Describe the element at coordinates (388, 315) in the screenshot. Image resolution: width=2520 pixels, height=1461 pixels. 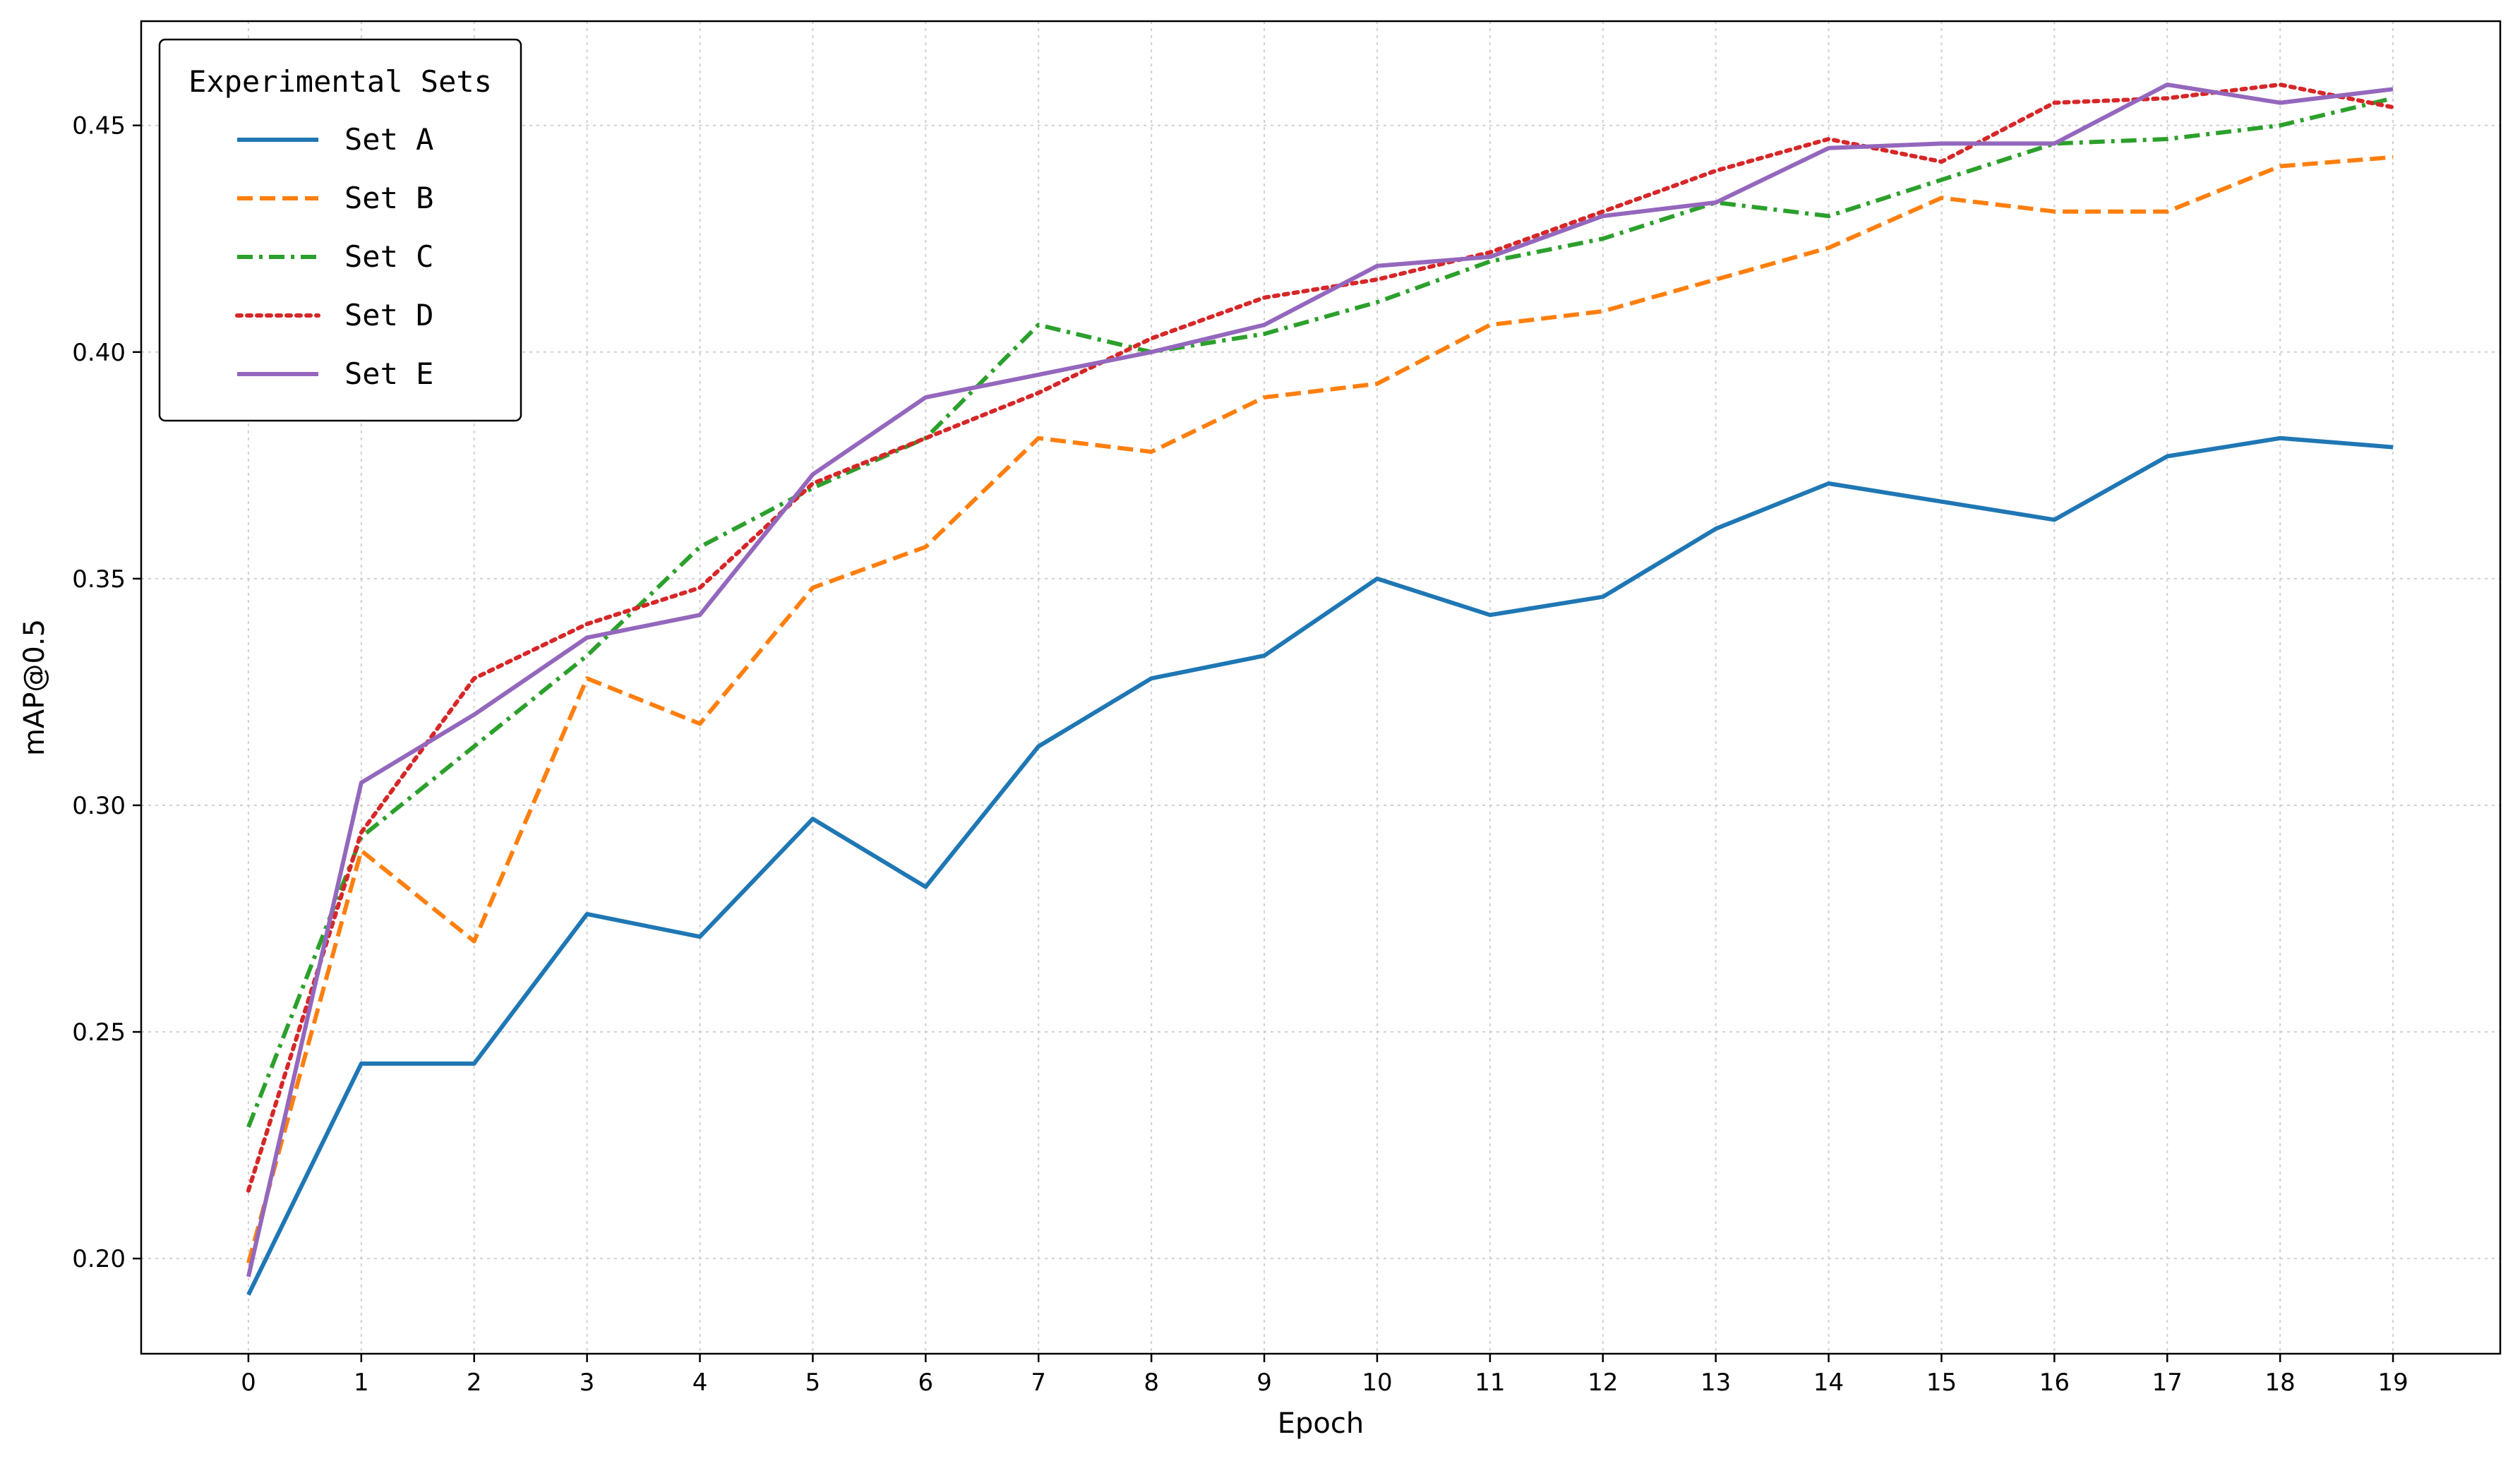
I see `legend-label: Set D` at that location.